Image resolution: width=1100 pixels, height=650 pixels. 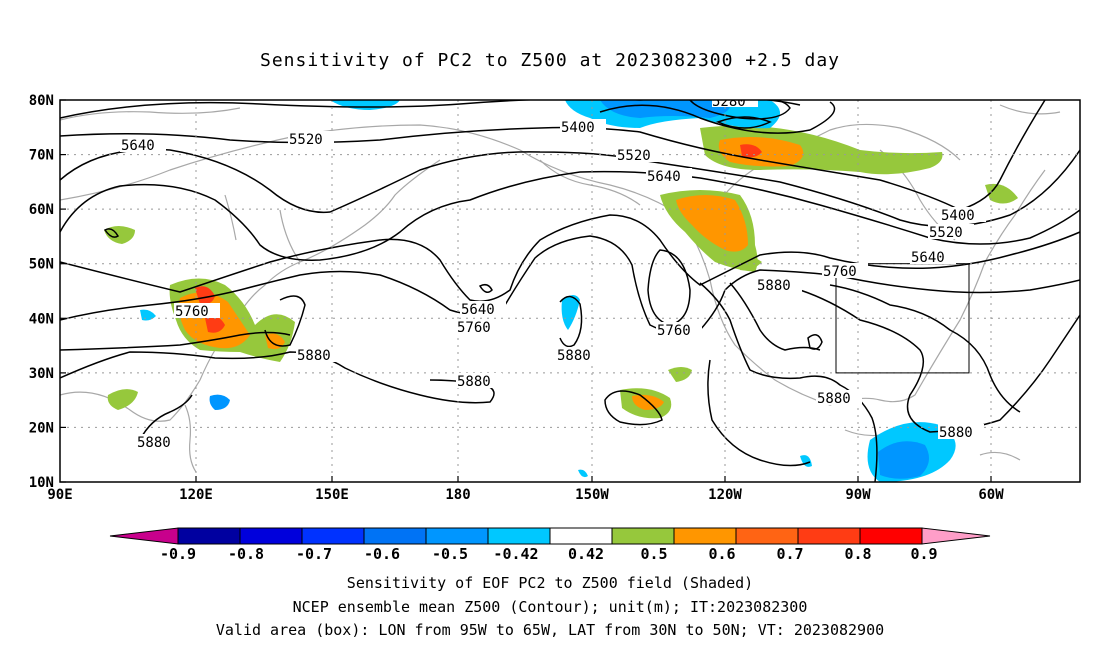 What do you see at coordinates (332, 495) in the screenshot?
I see `lon-label: 150E` at bounding box center [332, 495].